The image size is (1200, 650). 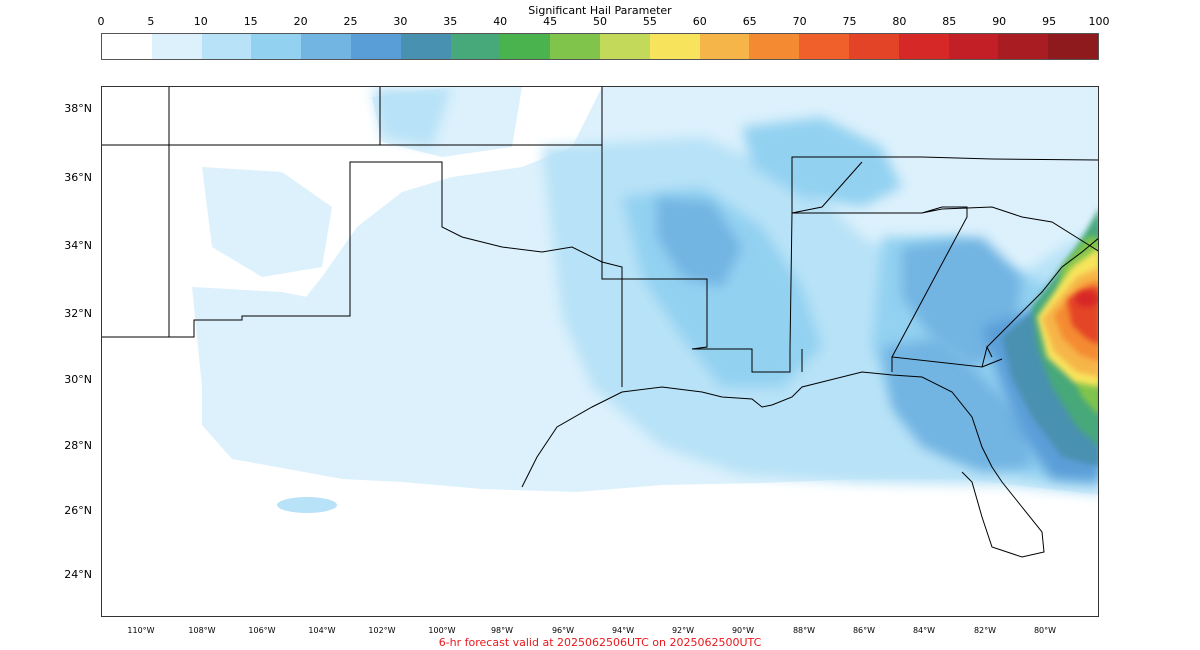 I want to click on colorbar-tick: 70, so click(x=799, y=21).